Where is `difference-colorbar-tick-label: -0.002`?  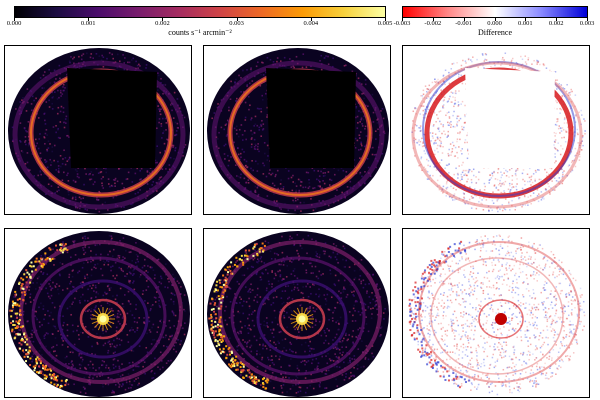 difference-colorbar-tick-label: -0.002 is located at coordinates (433, 23).